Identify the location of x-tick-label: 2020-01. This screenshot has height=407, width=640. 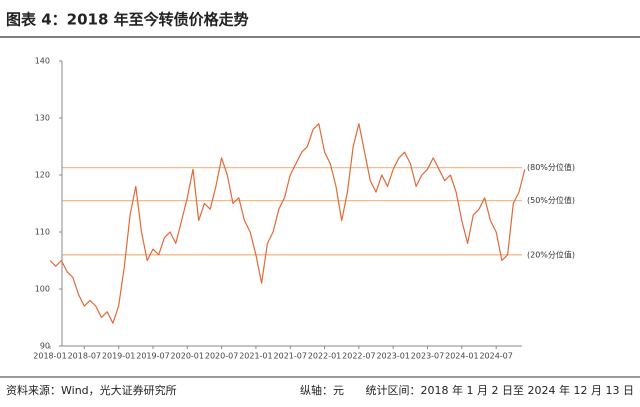
(187, 356).